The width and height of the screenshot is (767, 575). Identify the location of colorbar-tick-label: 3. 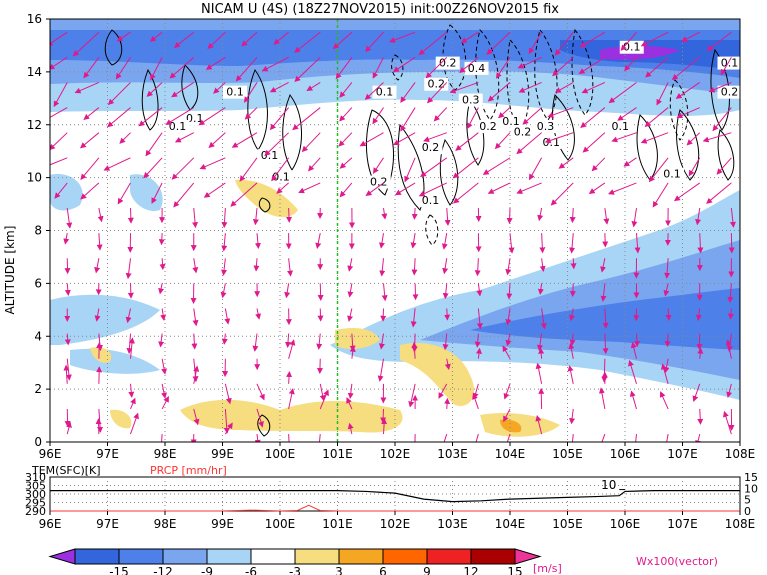
(339, 570).